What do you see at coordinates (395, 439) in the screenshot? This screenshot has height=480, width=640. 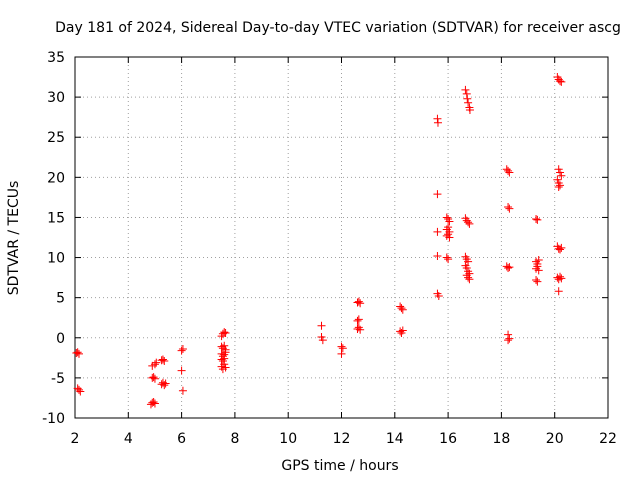 I see `x-tick-label: 14` at bounding box center [395, 439].